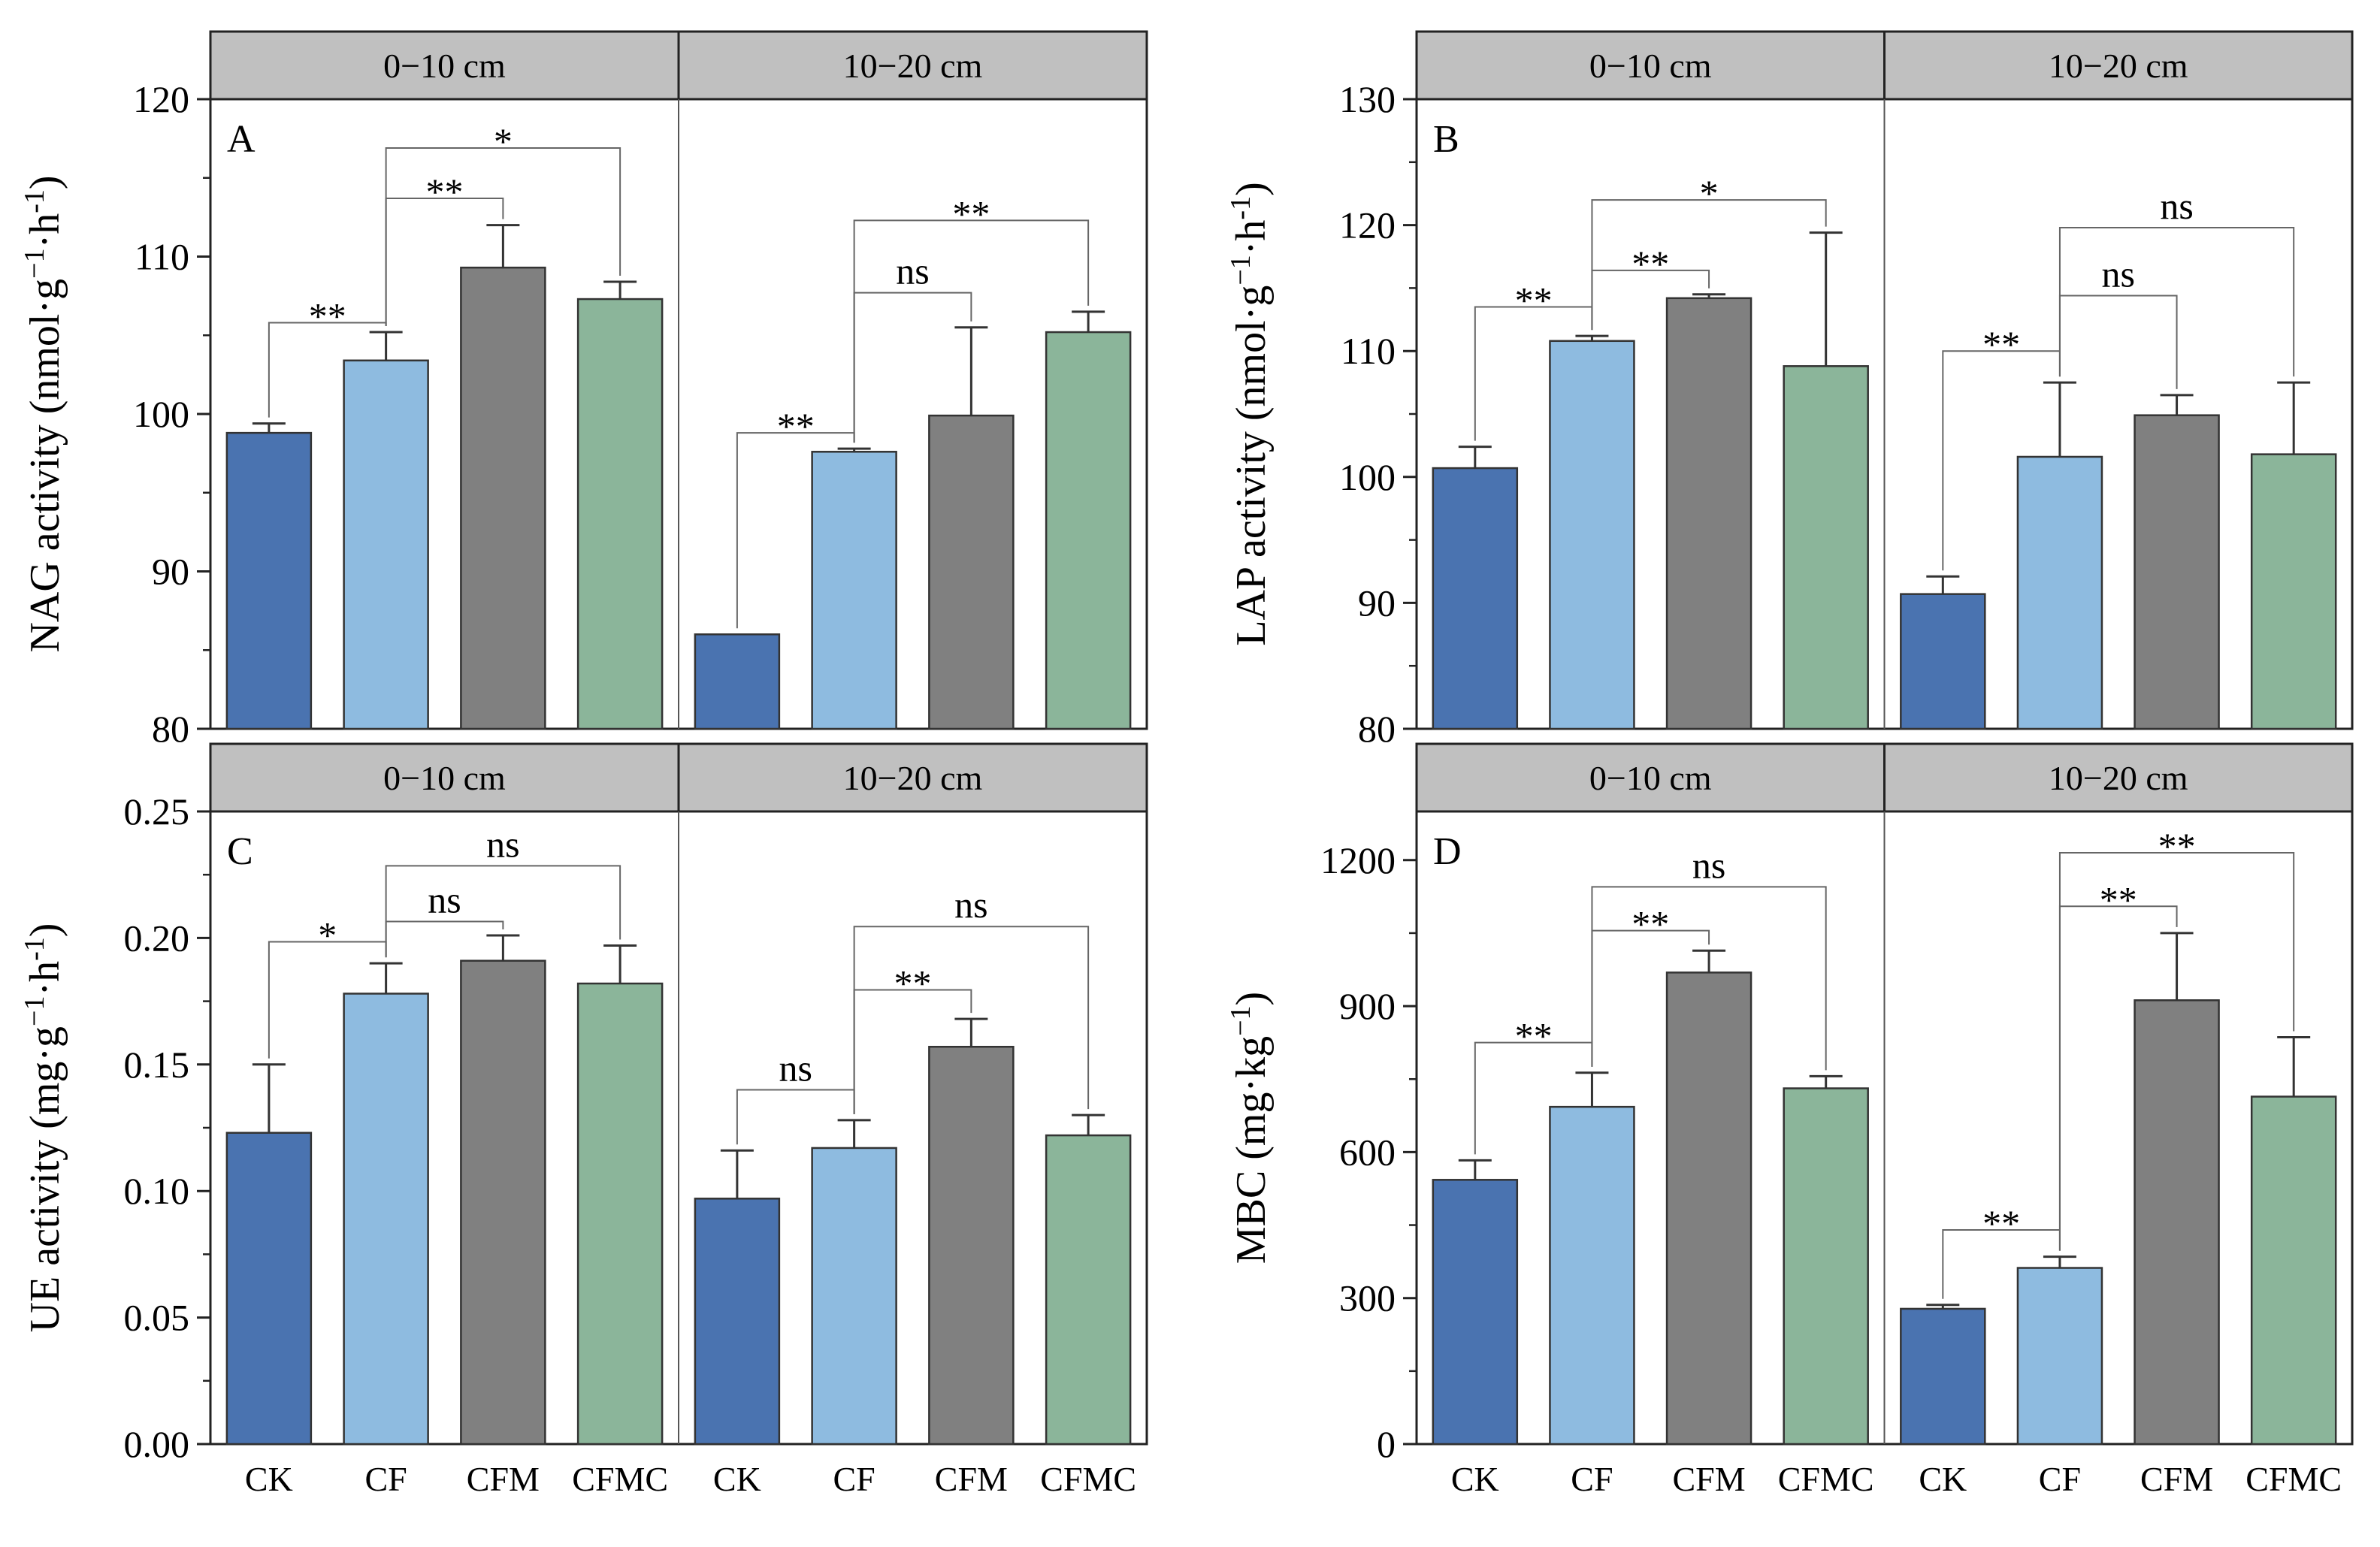  I want to click on y-tick-label: 0.10, so click(157, 1191).